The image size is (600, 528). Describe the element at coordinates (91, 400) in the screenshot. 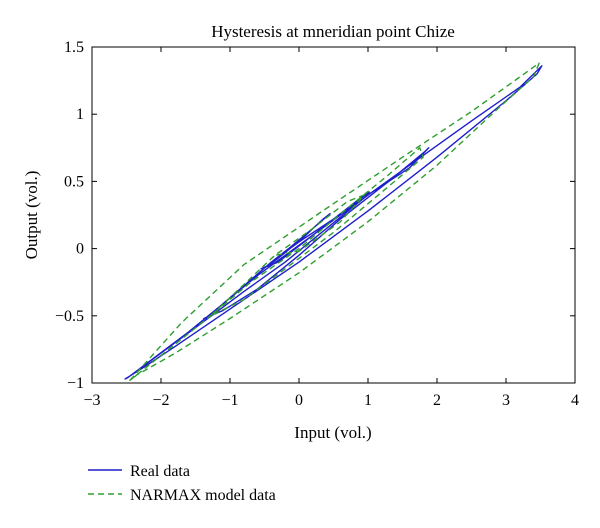

I see `x-tick-label: −3` at that location.